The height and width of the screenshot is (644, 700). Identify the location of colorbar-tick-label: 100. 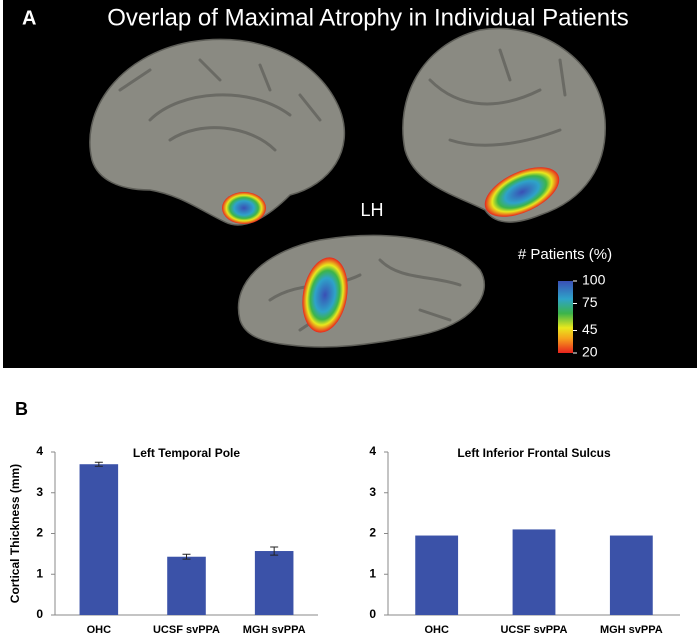
(594, 280).